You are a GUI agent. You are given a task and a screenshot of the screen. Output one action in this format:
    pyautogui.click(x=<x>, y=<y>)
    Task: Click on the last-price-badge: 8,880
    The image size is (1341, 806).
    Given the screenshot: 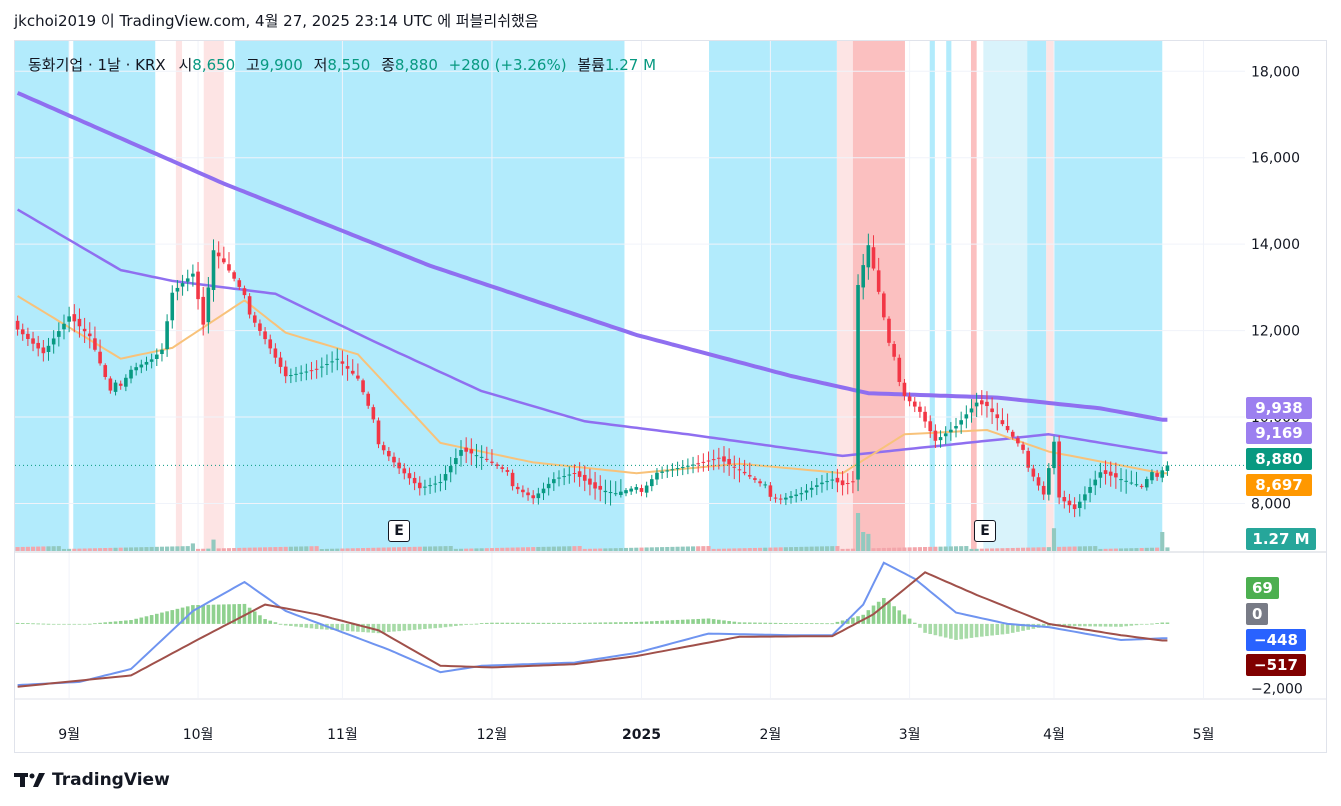 What is the action you would take?
    pyautogui.click(x=1279, y=459)
    